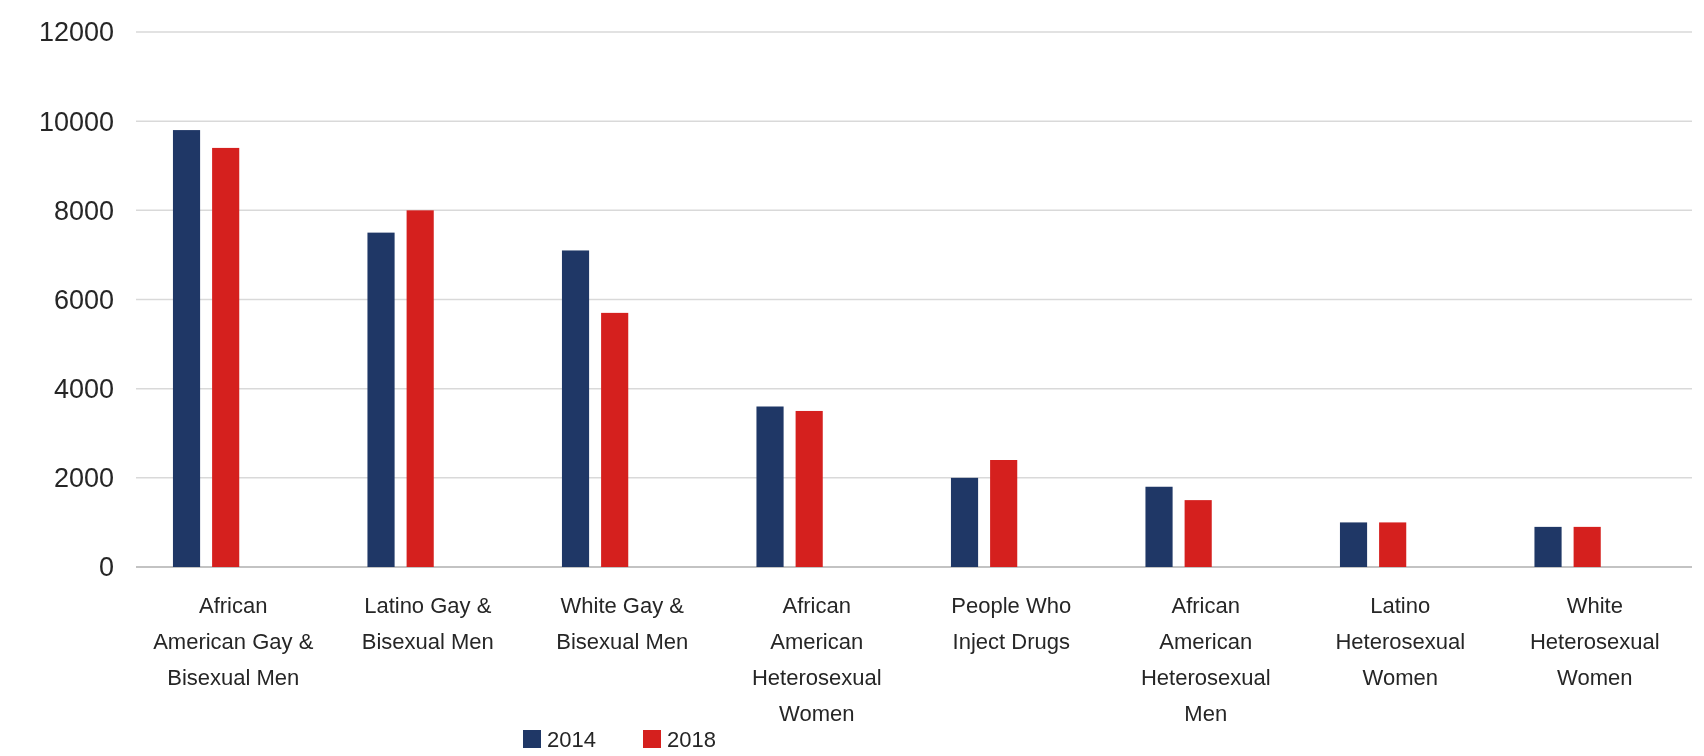 Image resolution: width=1704 pixels, height=756 pixels. I want to click on y-tick-label: 6000, so click(83, 299).